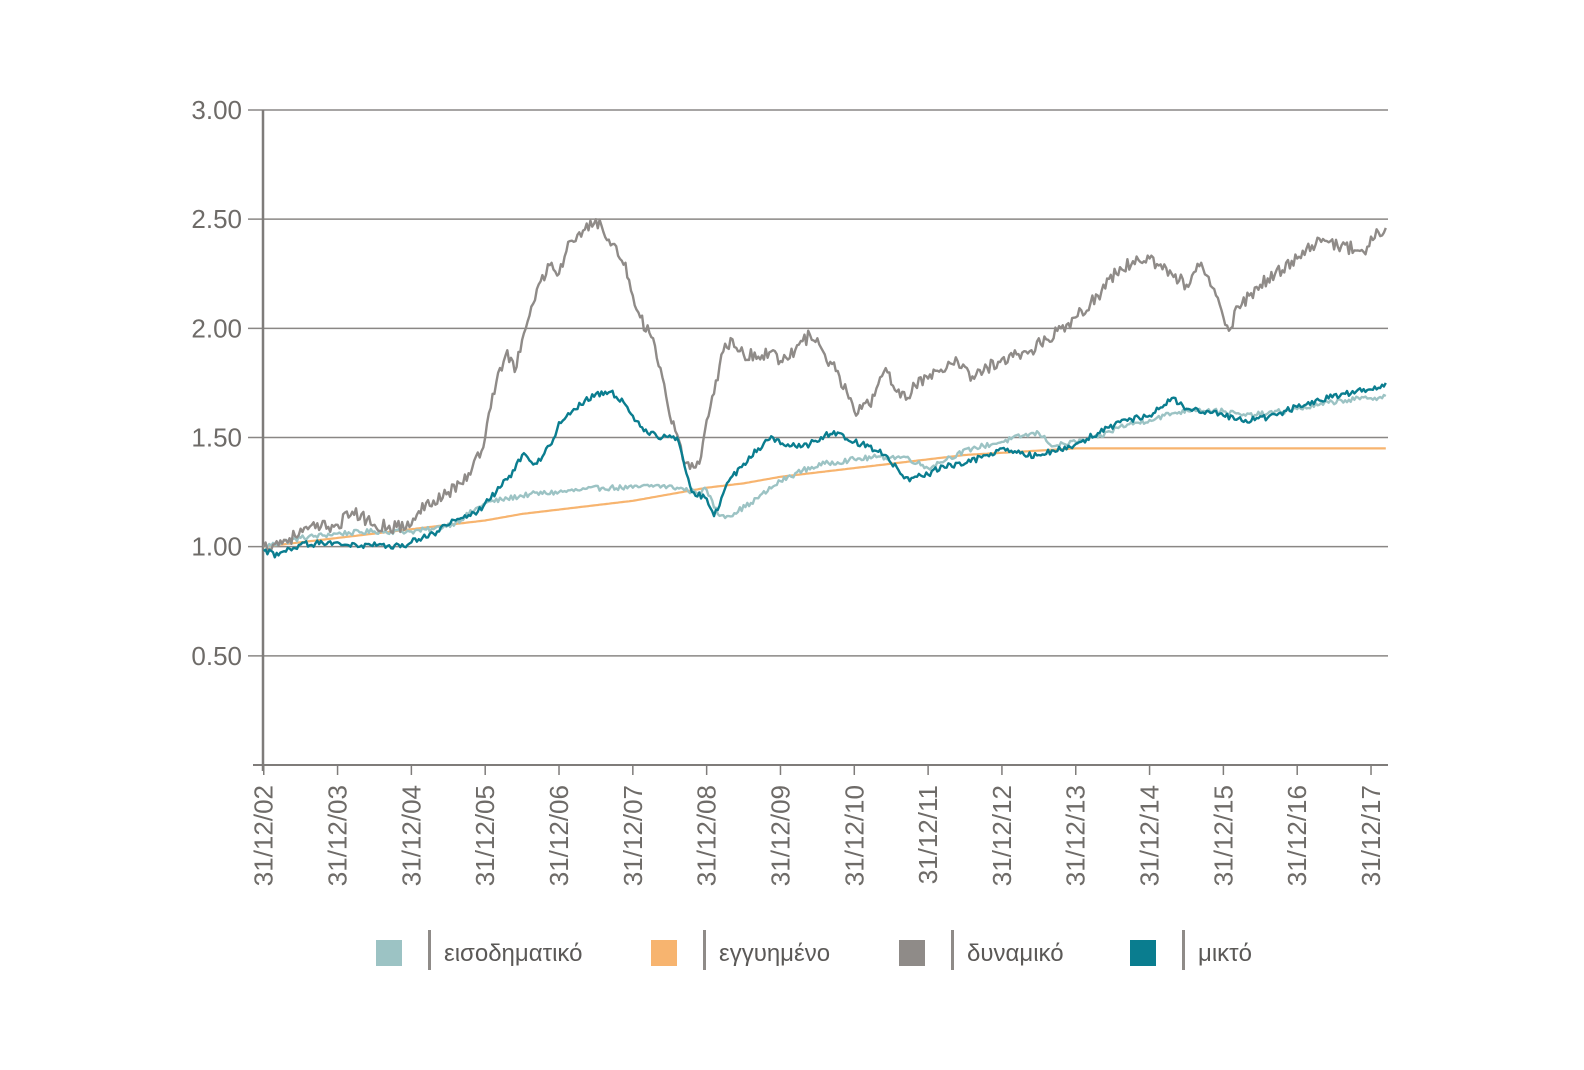  I want to click on x-tick-label: 31/12/11, so click(928, 834).